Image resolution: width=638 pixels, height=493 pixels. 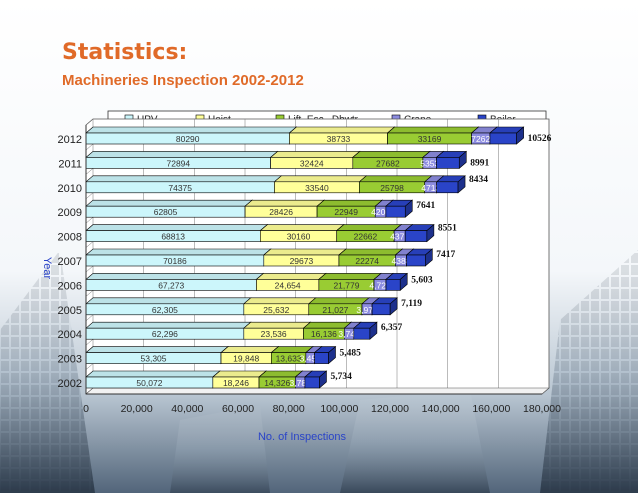 I want to click on data-label: 4,727, so click(x=380, y=285).